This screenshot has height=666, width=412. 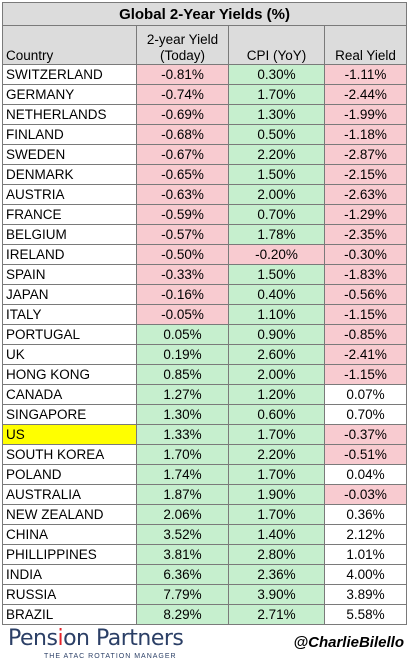 What do you see at coordinates (69, 434) in the screenshot?
I see `country-cell: US` at bounding box center [69, 434].